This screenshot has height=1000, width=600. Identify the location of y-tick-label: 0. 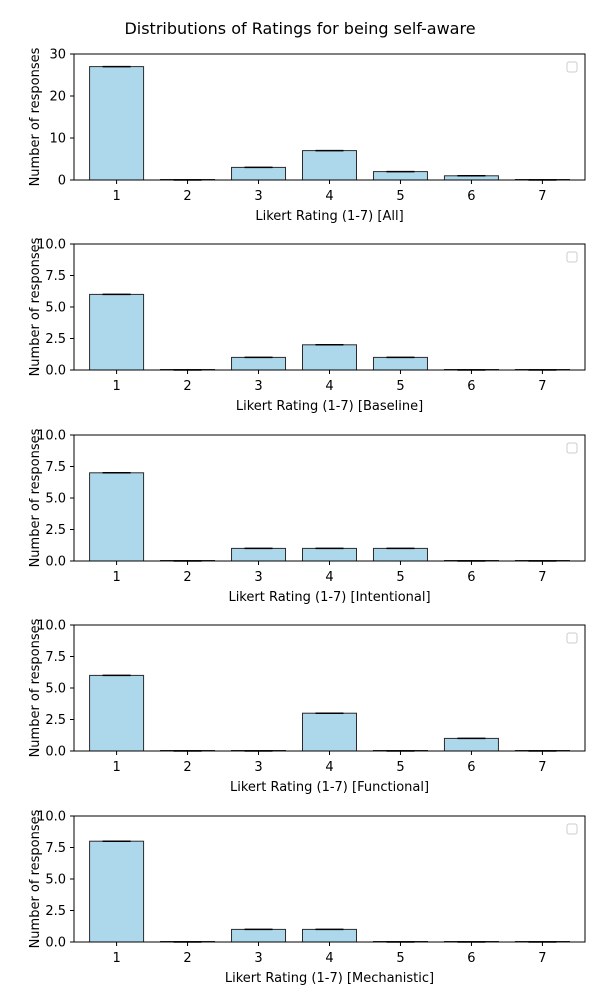
(62, 181).